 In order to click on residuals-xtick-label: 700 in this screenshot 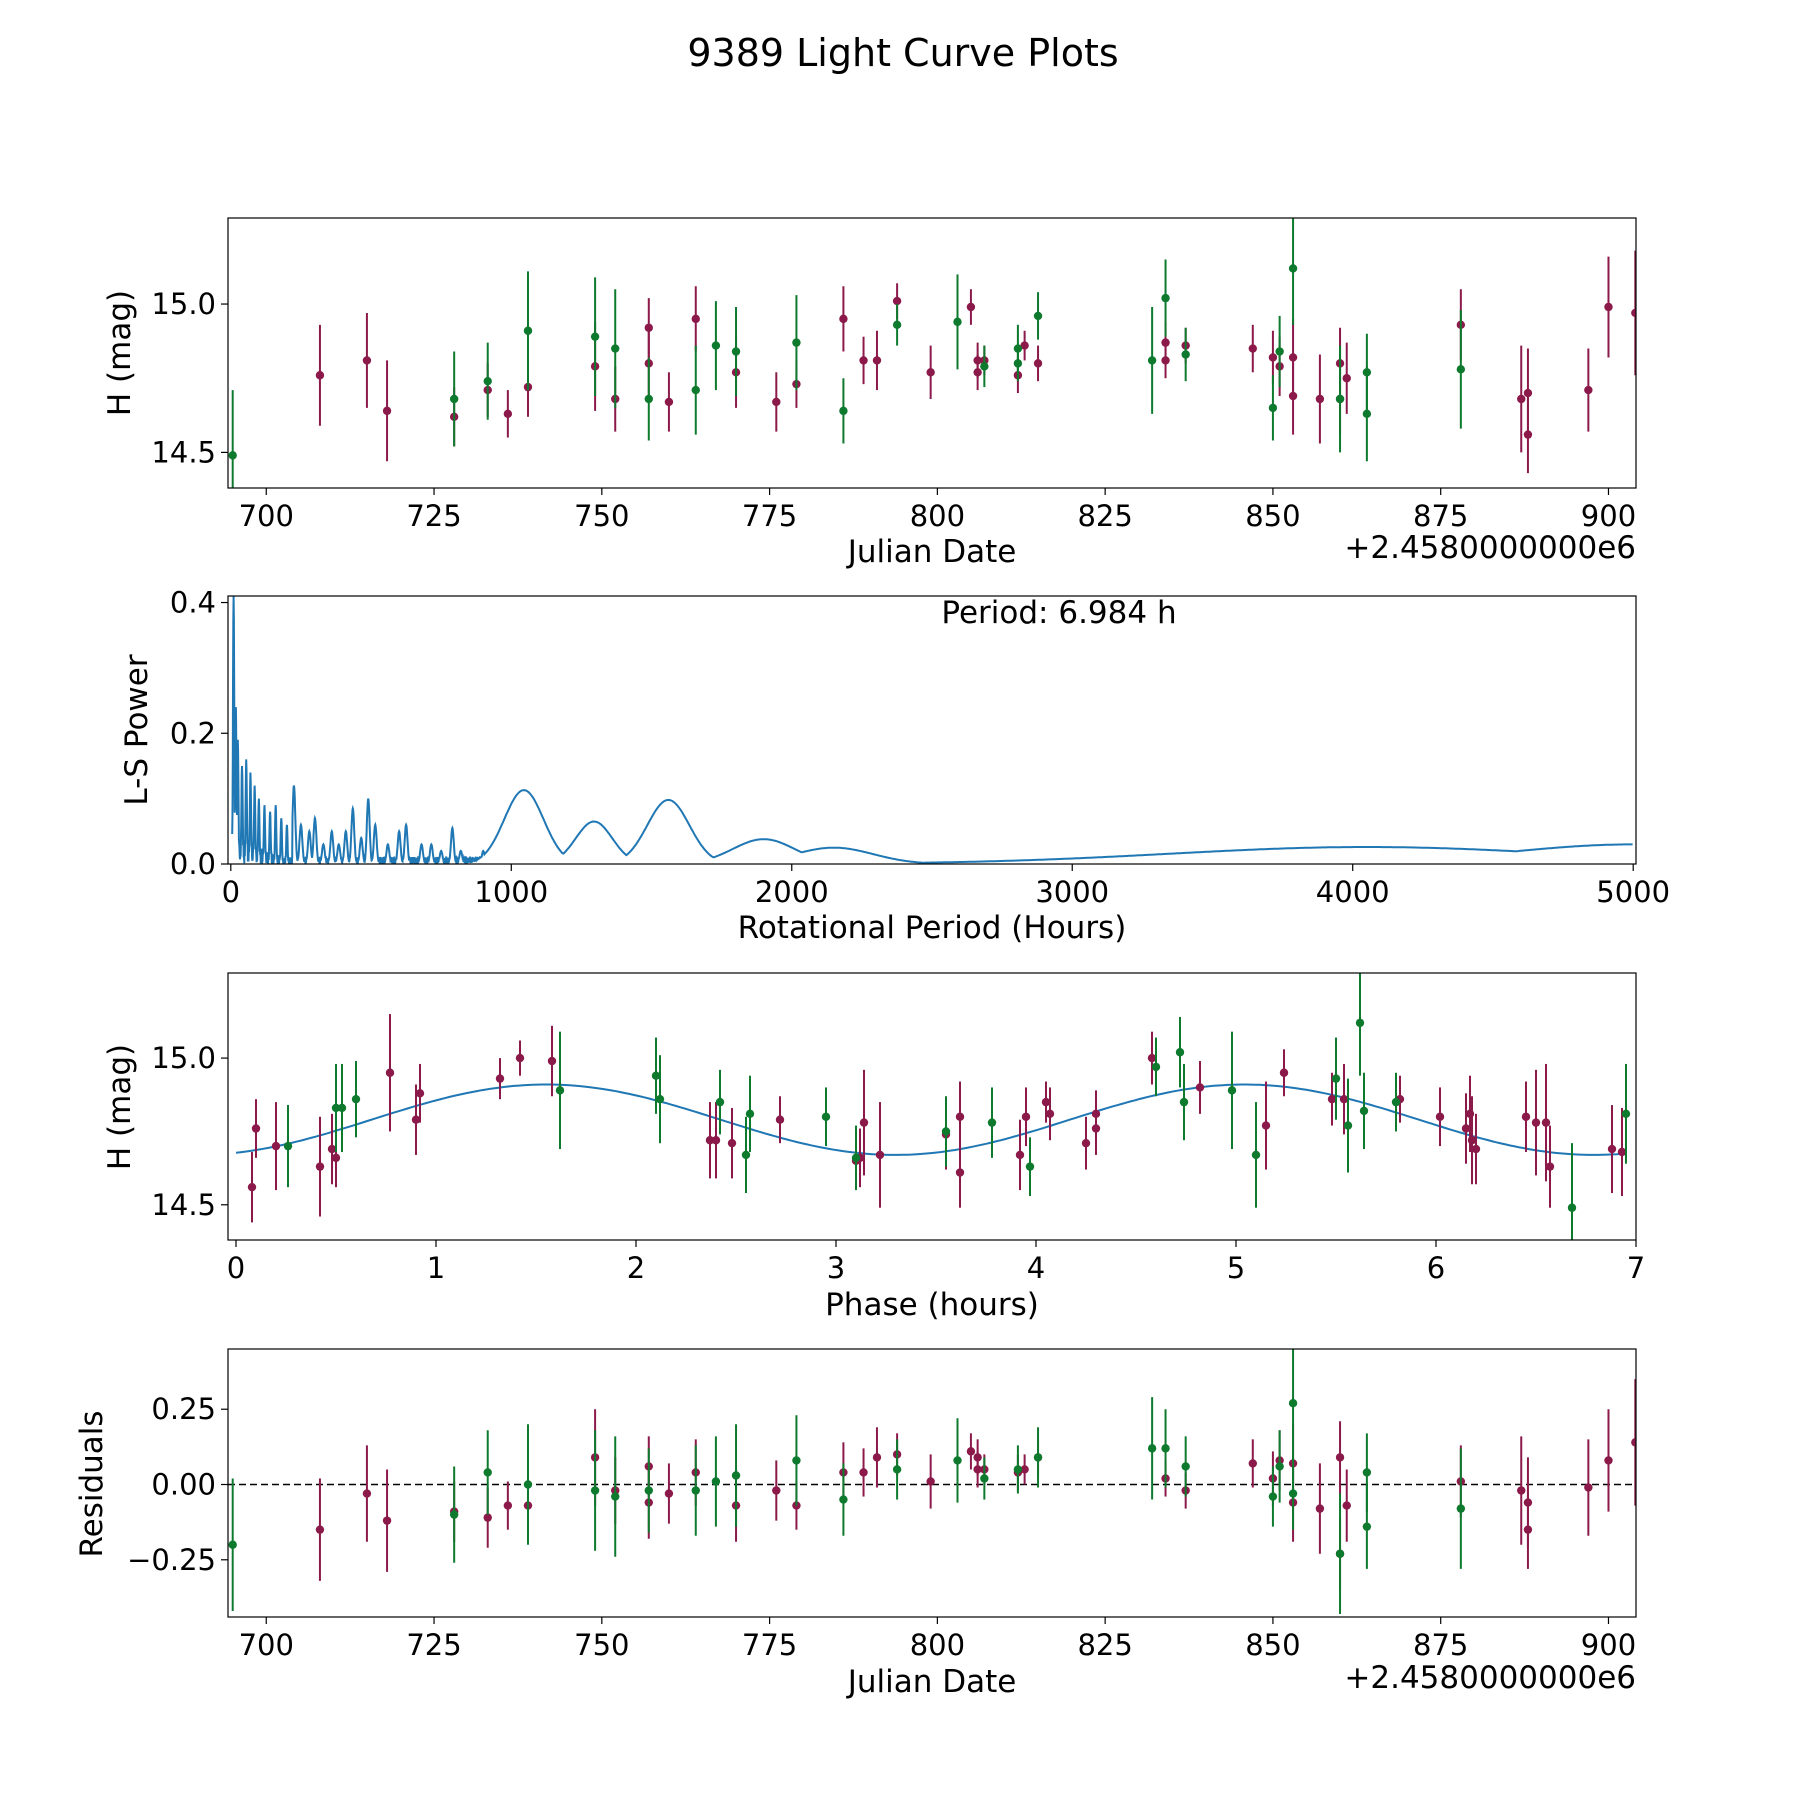, I will do `click(266, 1645)`.